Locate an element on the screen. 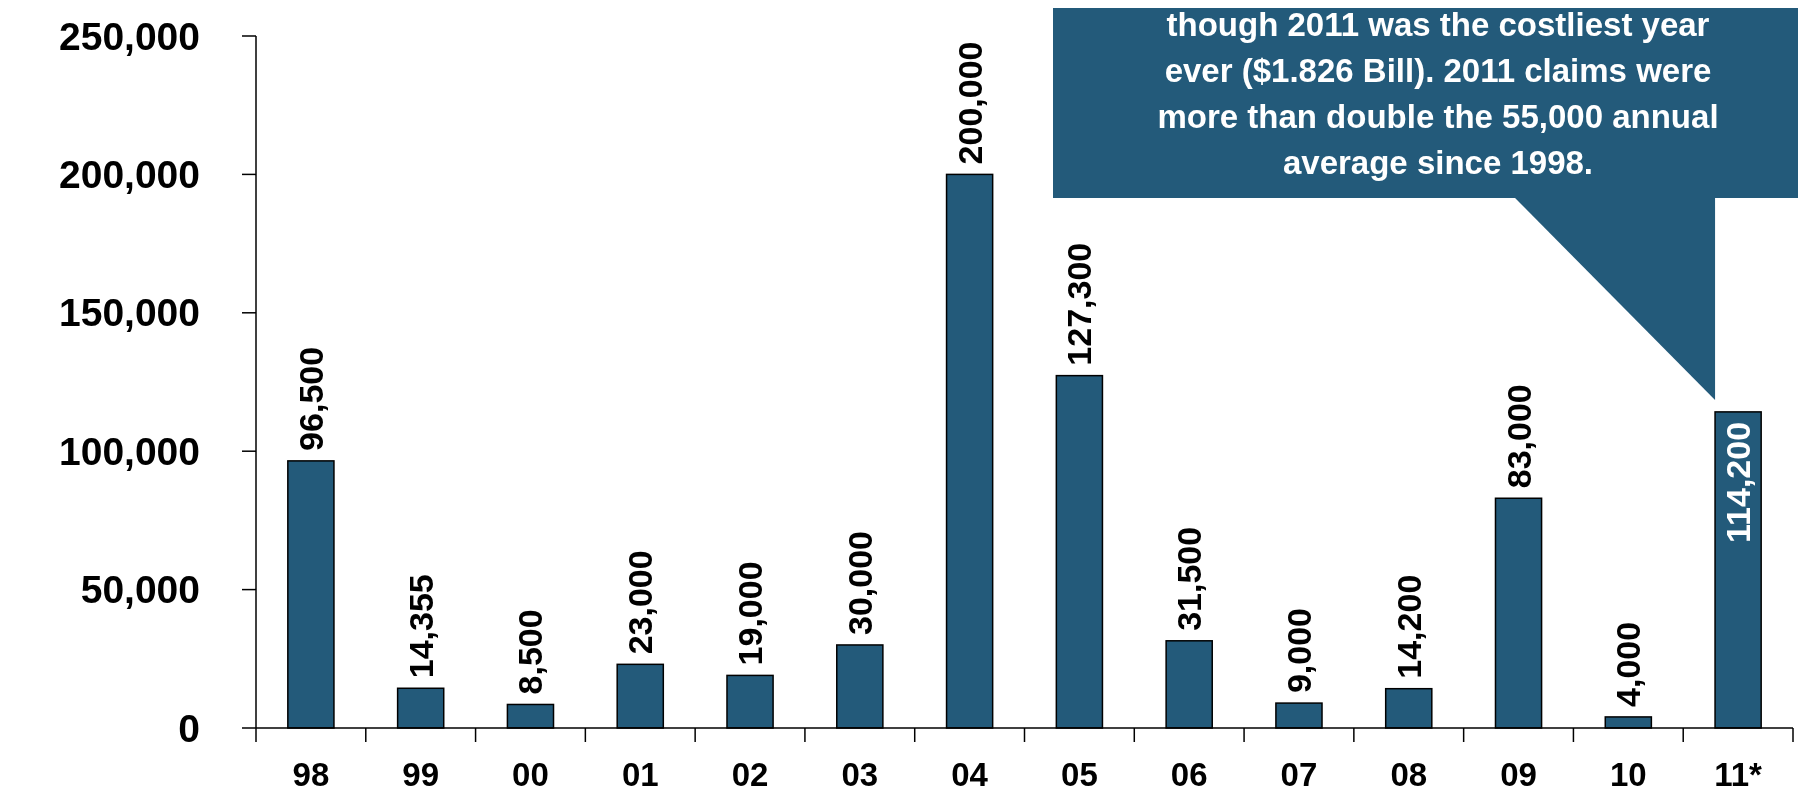 This screenshot has width=1807, height=799. x-tick-label: 09 is located at coordinates (1518, 774).